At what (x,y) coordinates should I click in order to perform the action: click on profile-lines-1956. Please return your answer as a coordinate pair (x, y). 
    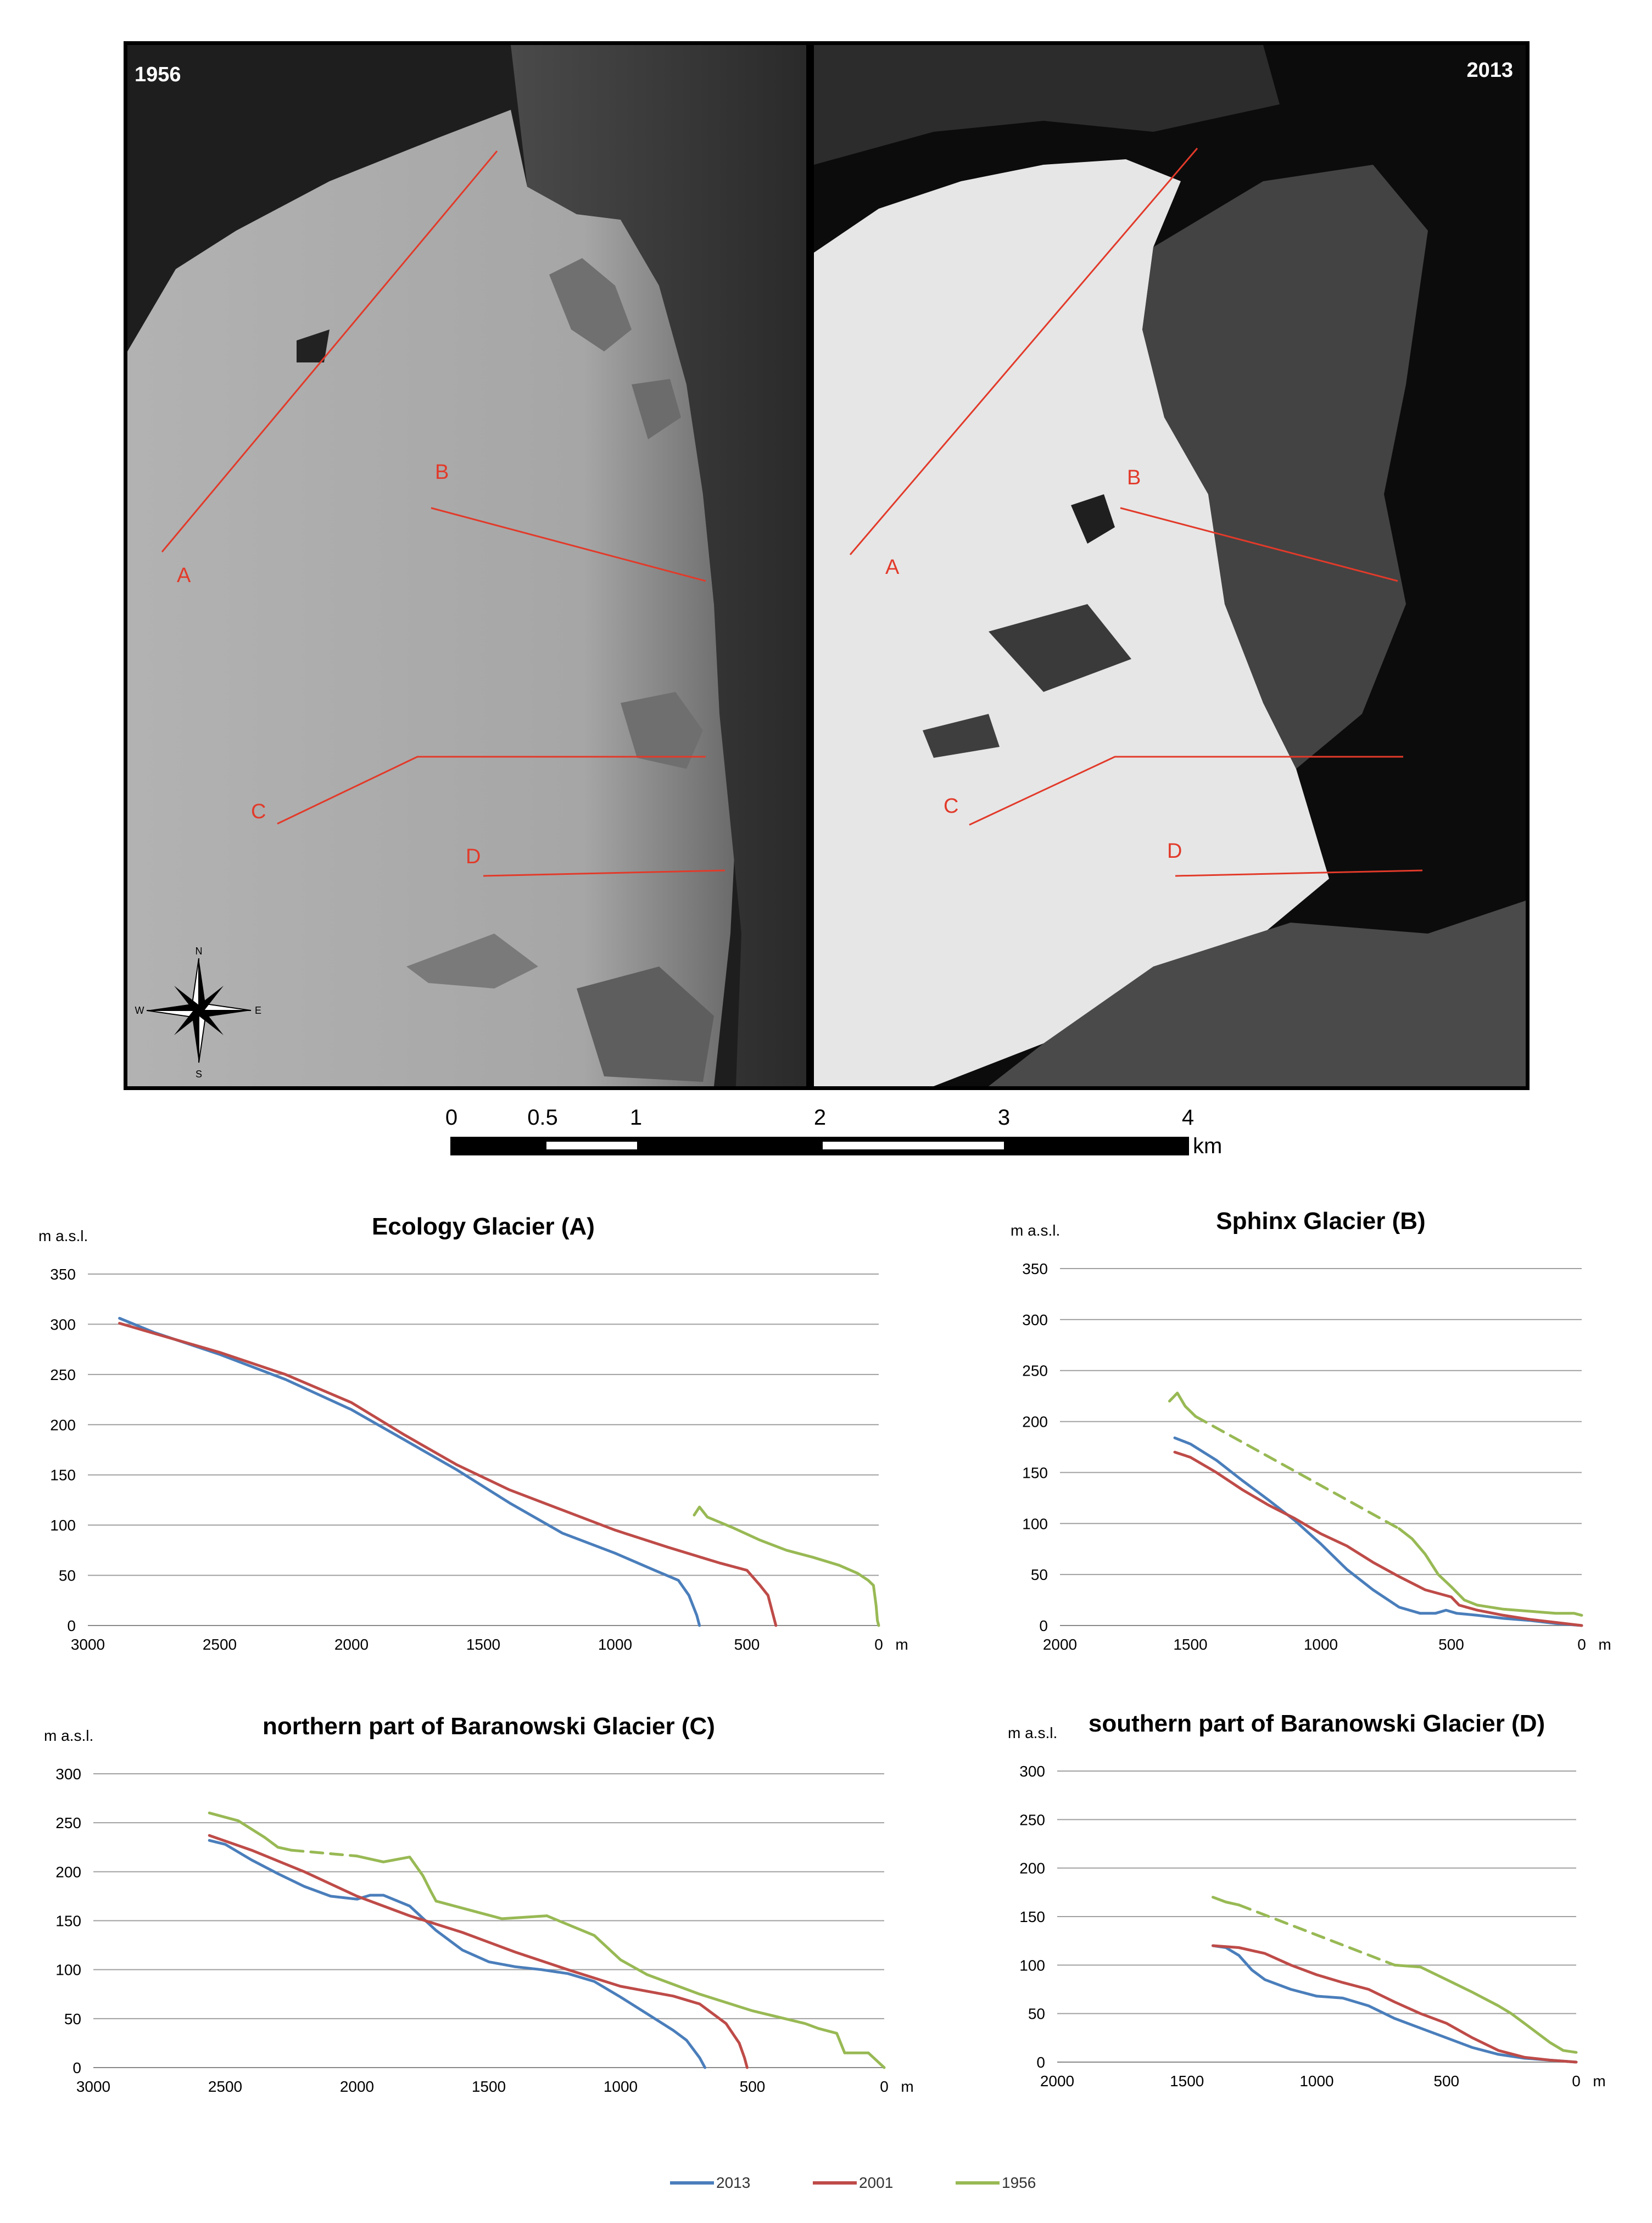
    Looking at the image, I should click on (443, 514).